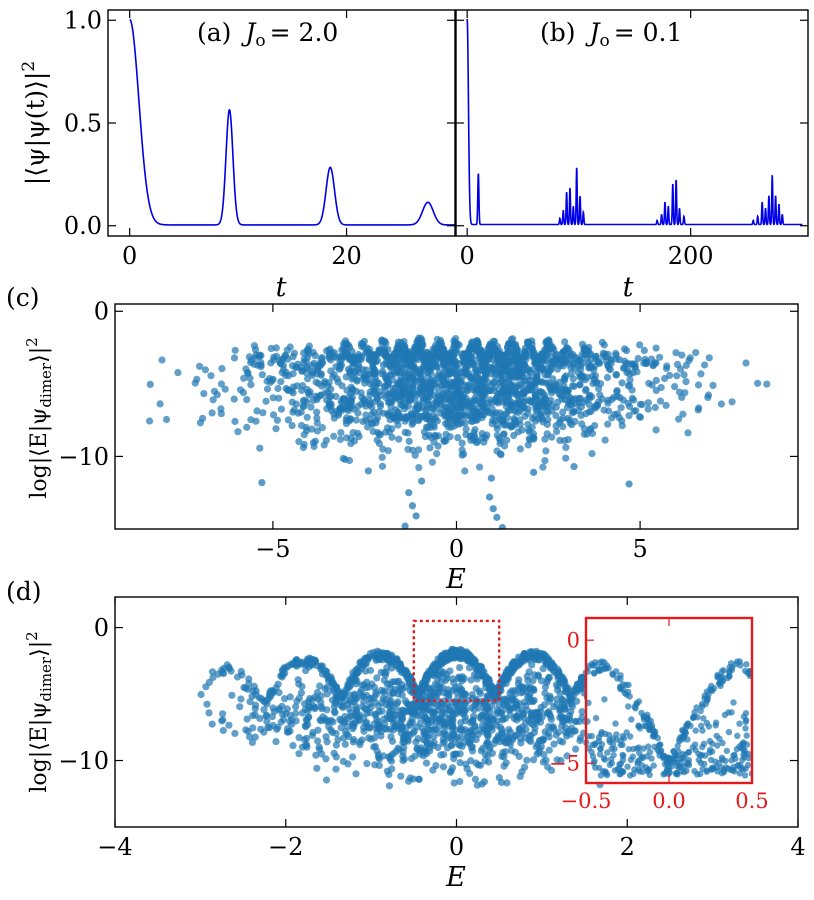  I want to click on x-tick-label: 4, so click(797, 847).